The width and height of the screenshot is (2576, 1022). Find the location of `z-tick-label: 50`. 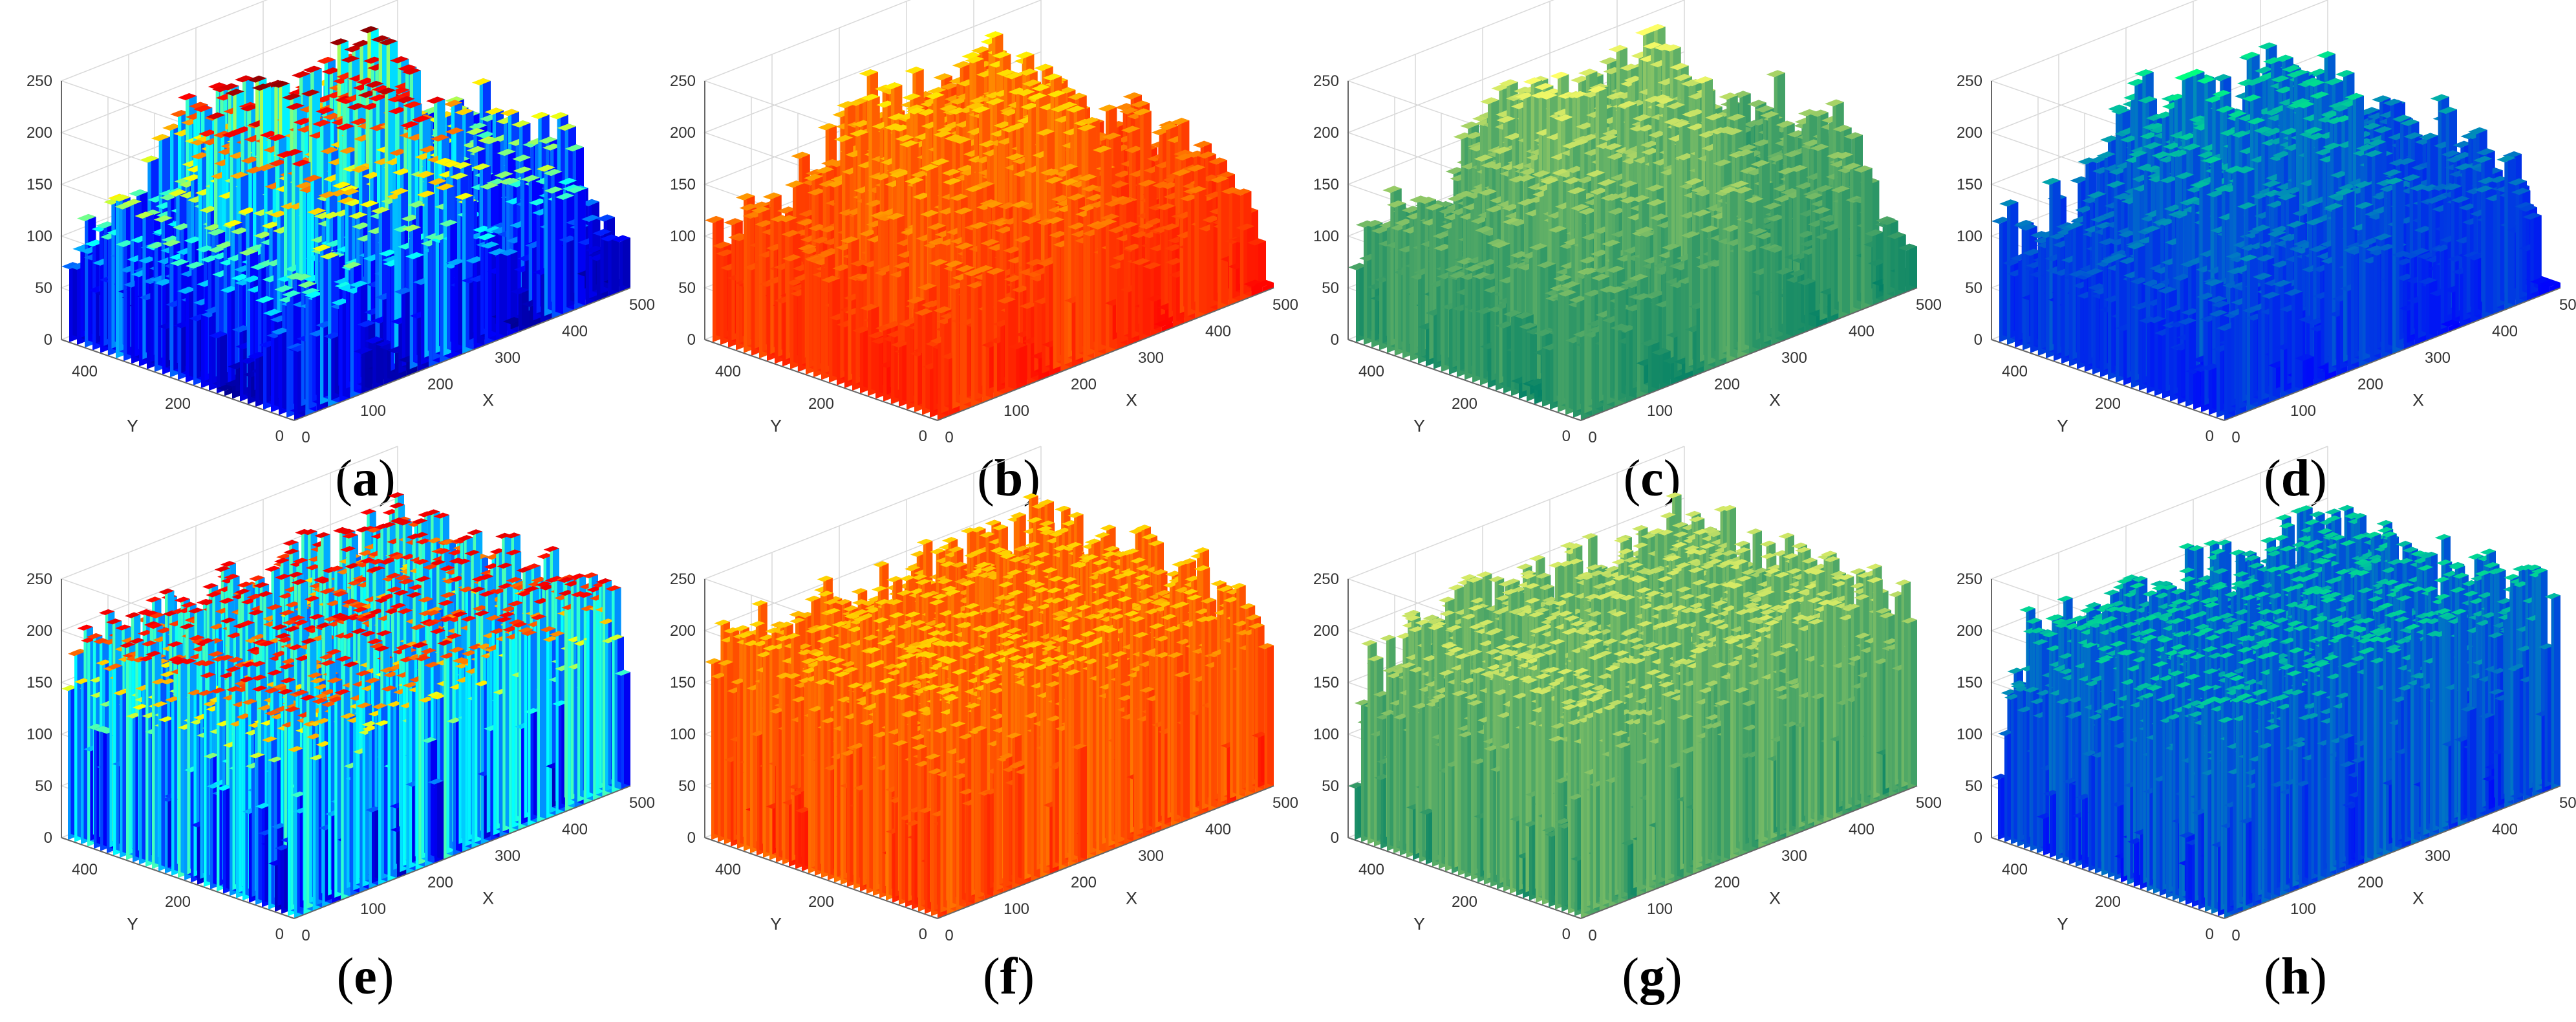

z-tick-label: 50 is located at coordinates (43, 288).